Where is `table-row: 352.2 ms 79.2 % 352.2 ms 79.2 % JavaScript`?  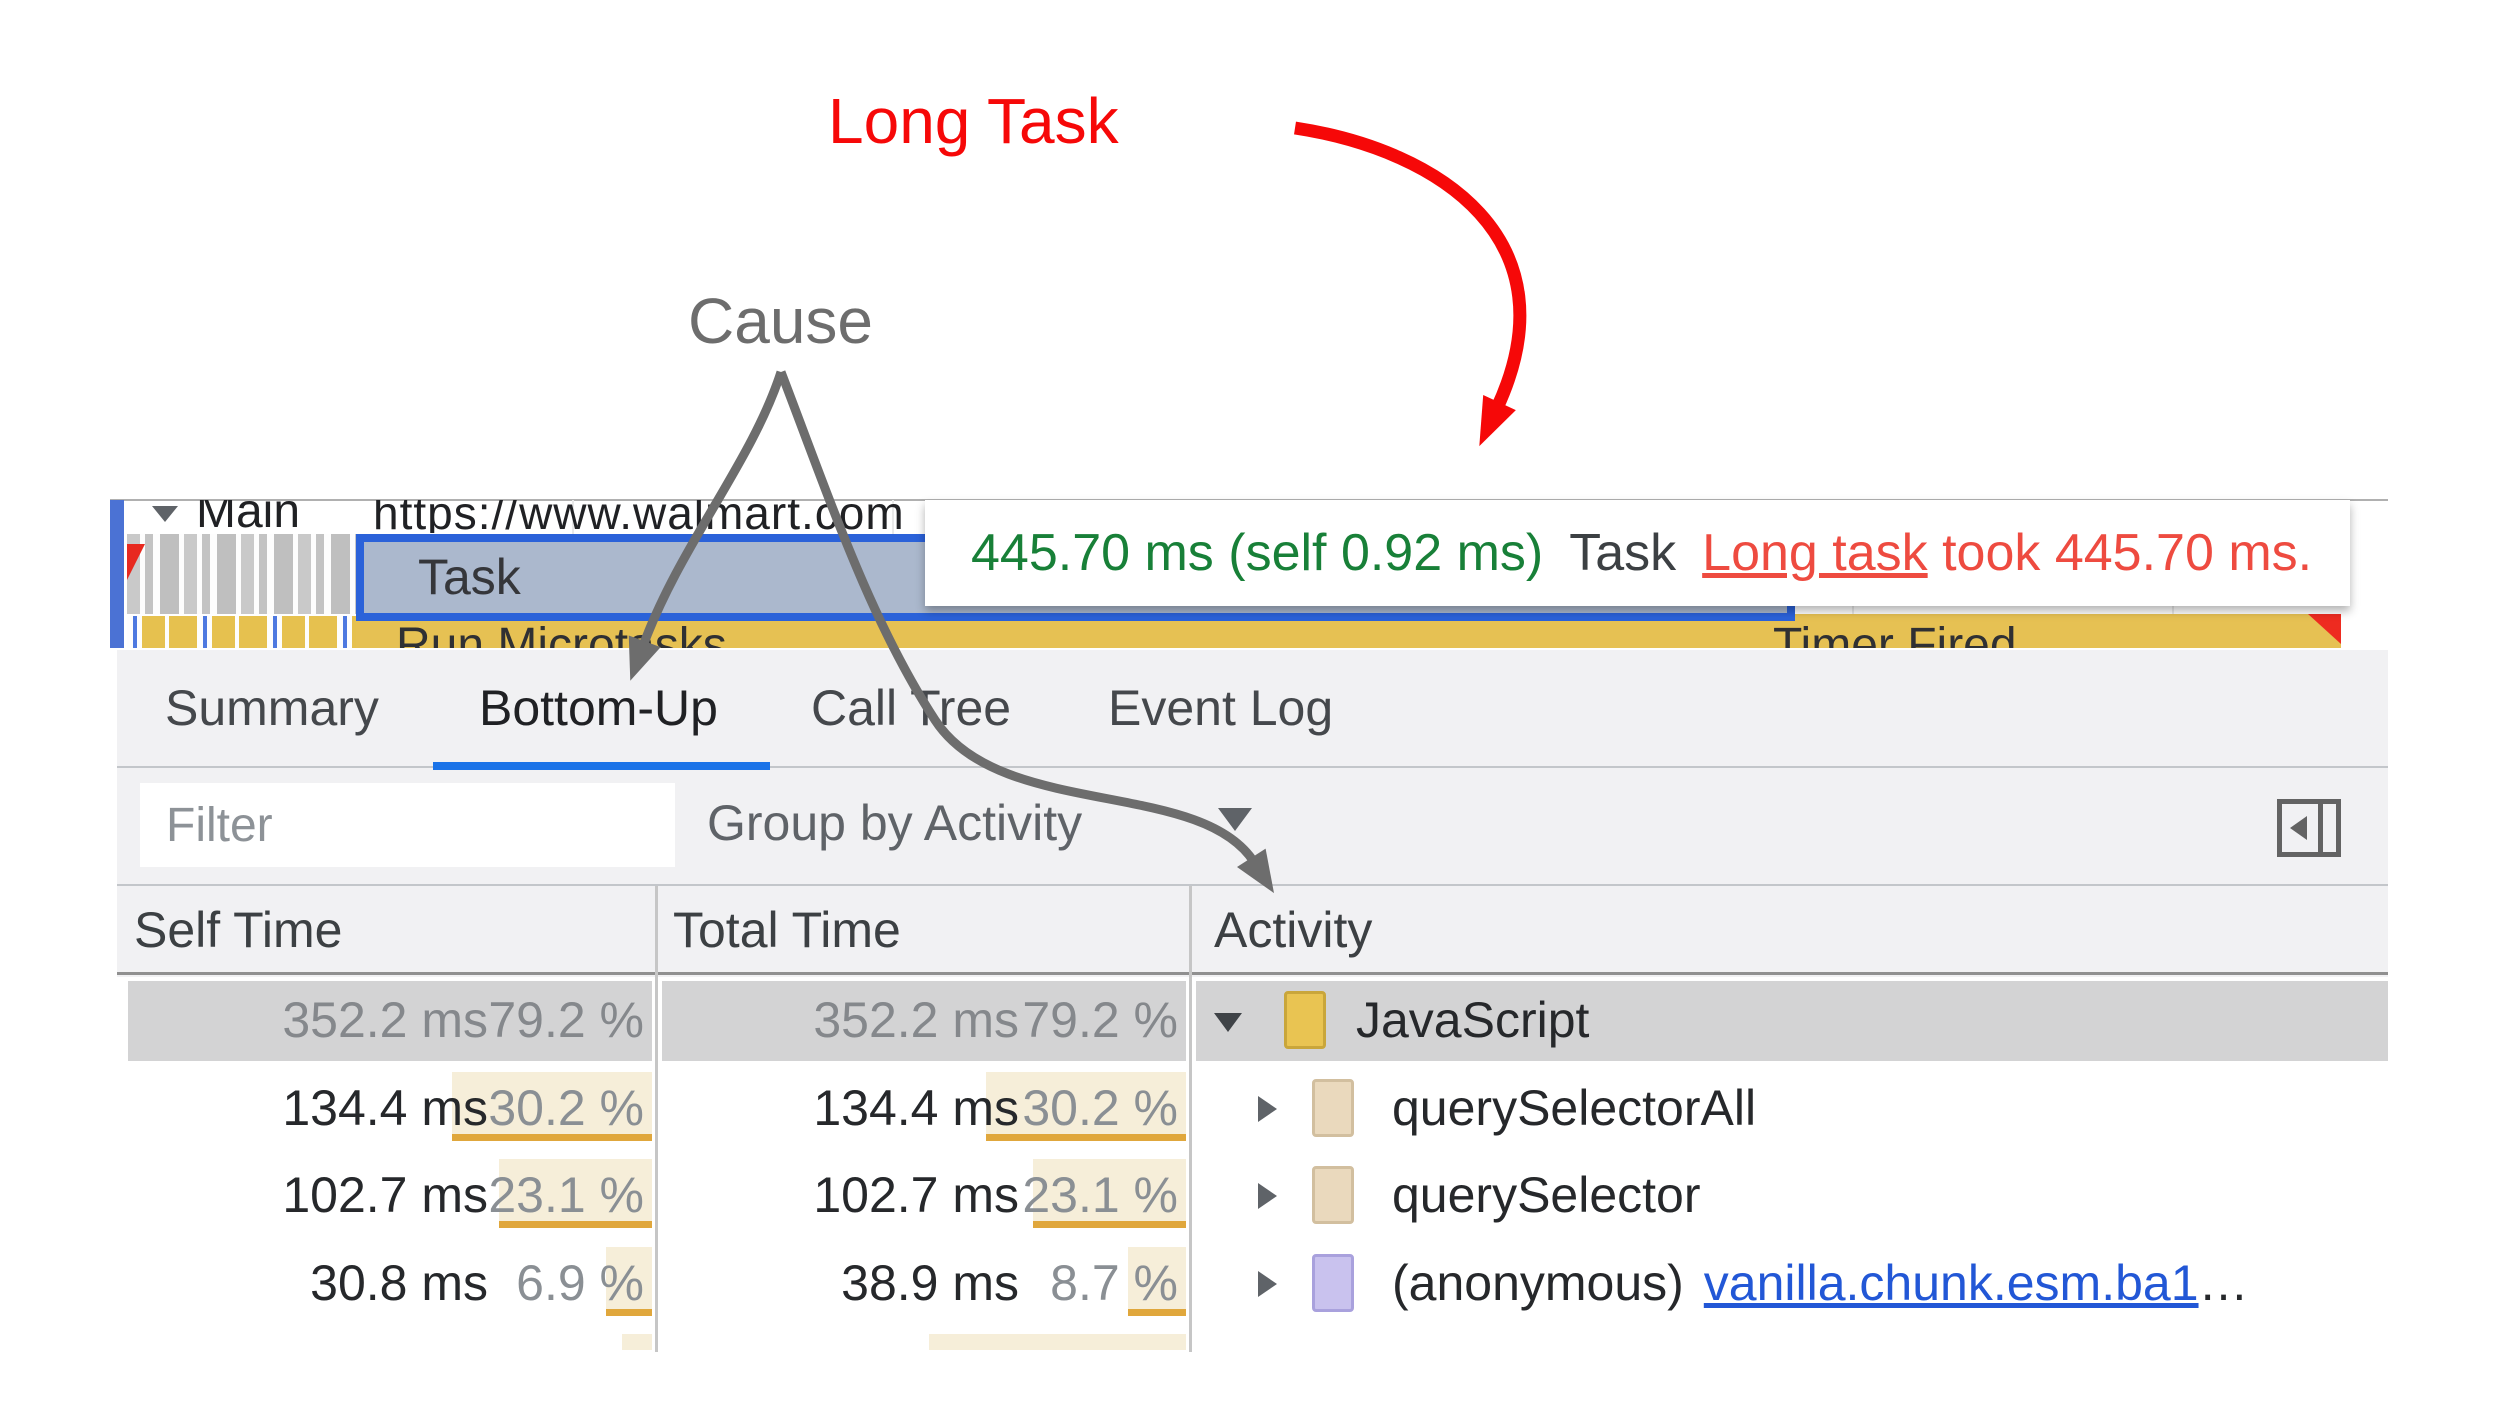 table-row: 352.2 ms 79.2 % 352.2 ms 79.2 % JavaScript is located at coordinates (1250, 1020).